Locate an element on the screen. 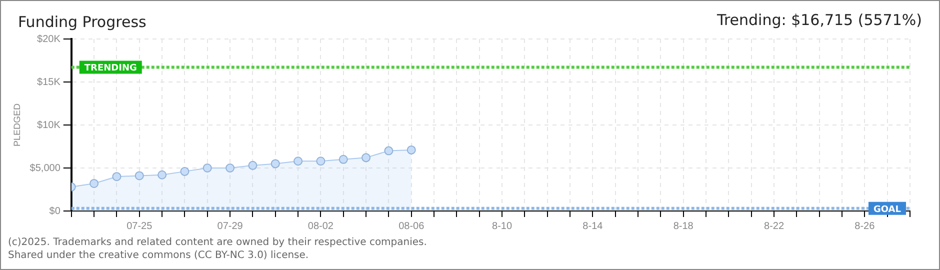 The image size is (940, 270). y-axis-title: PLEDGED is located at coordinates (17, 124).